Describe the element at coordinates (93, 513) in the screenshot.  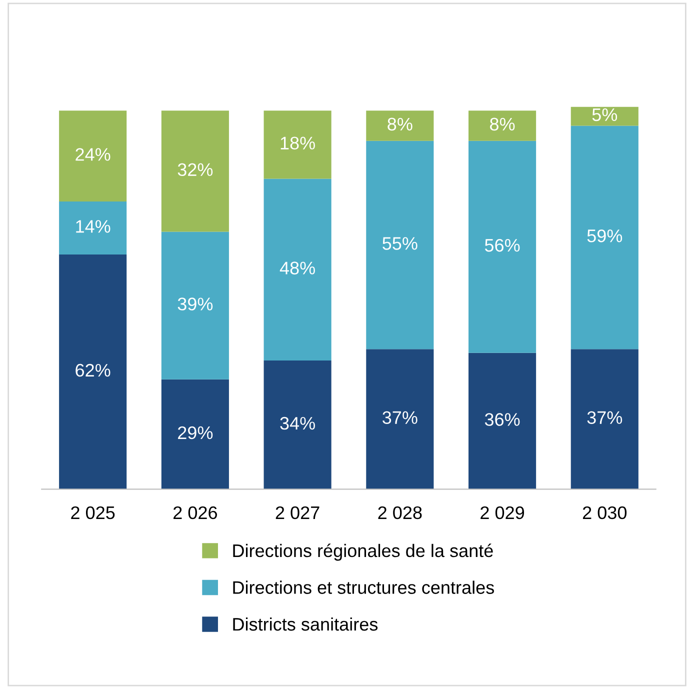
I see `x-tick-label: 2 025` at that location.